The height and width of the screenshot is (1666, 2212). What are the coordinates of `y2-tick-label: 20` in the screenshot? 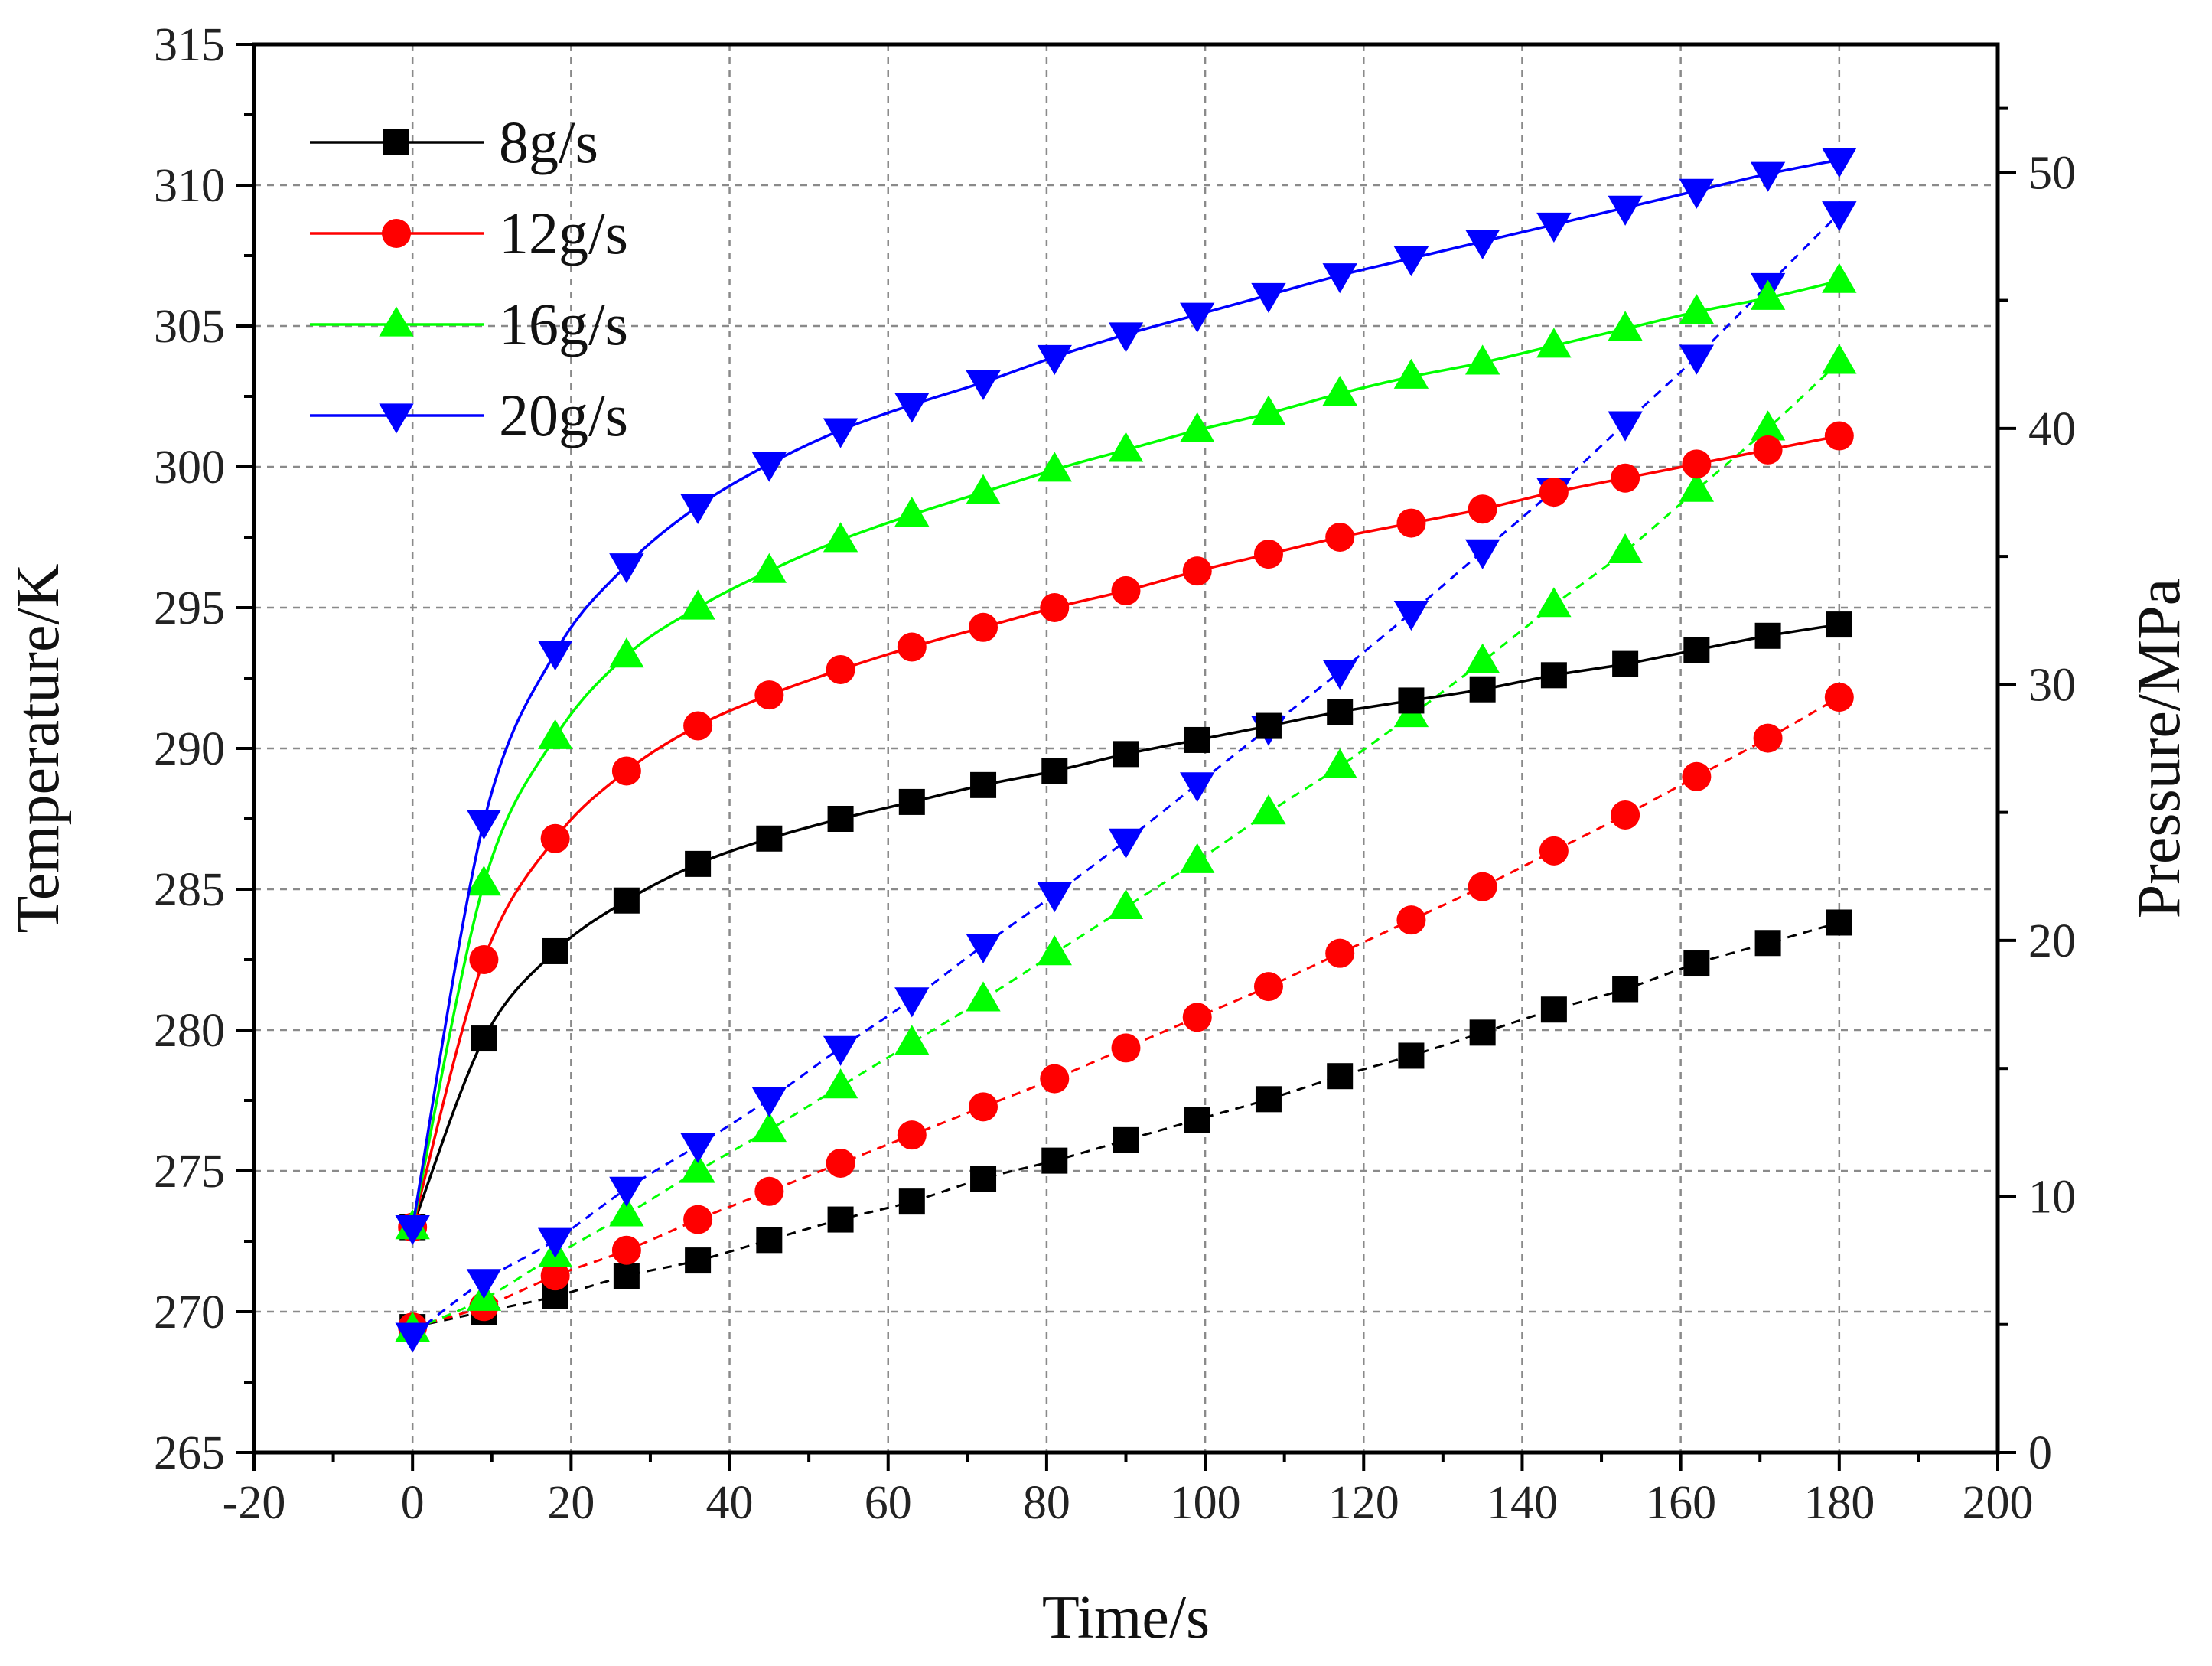 It's located at (2052, 941).